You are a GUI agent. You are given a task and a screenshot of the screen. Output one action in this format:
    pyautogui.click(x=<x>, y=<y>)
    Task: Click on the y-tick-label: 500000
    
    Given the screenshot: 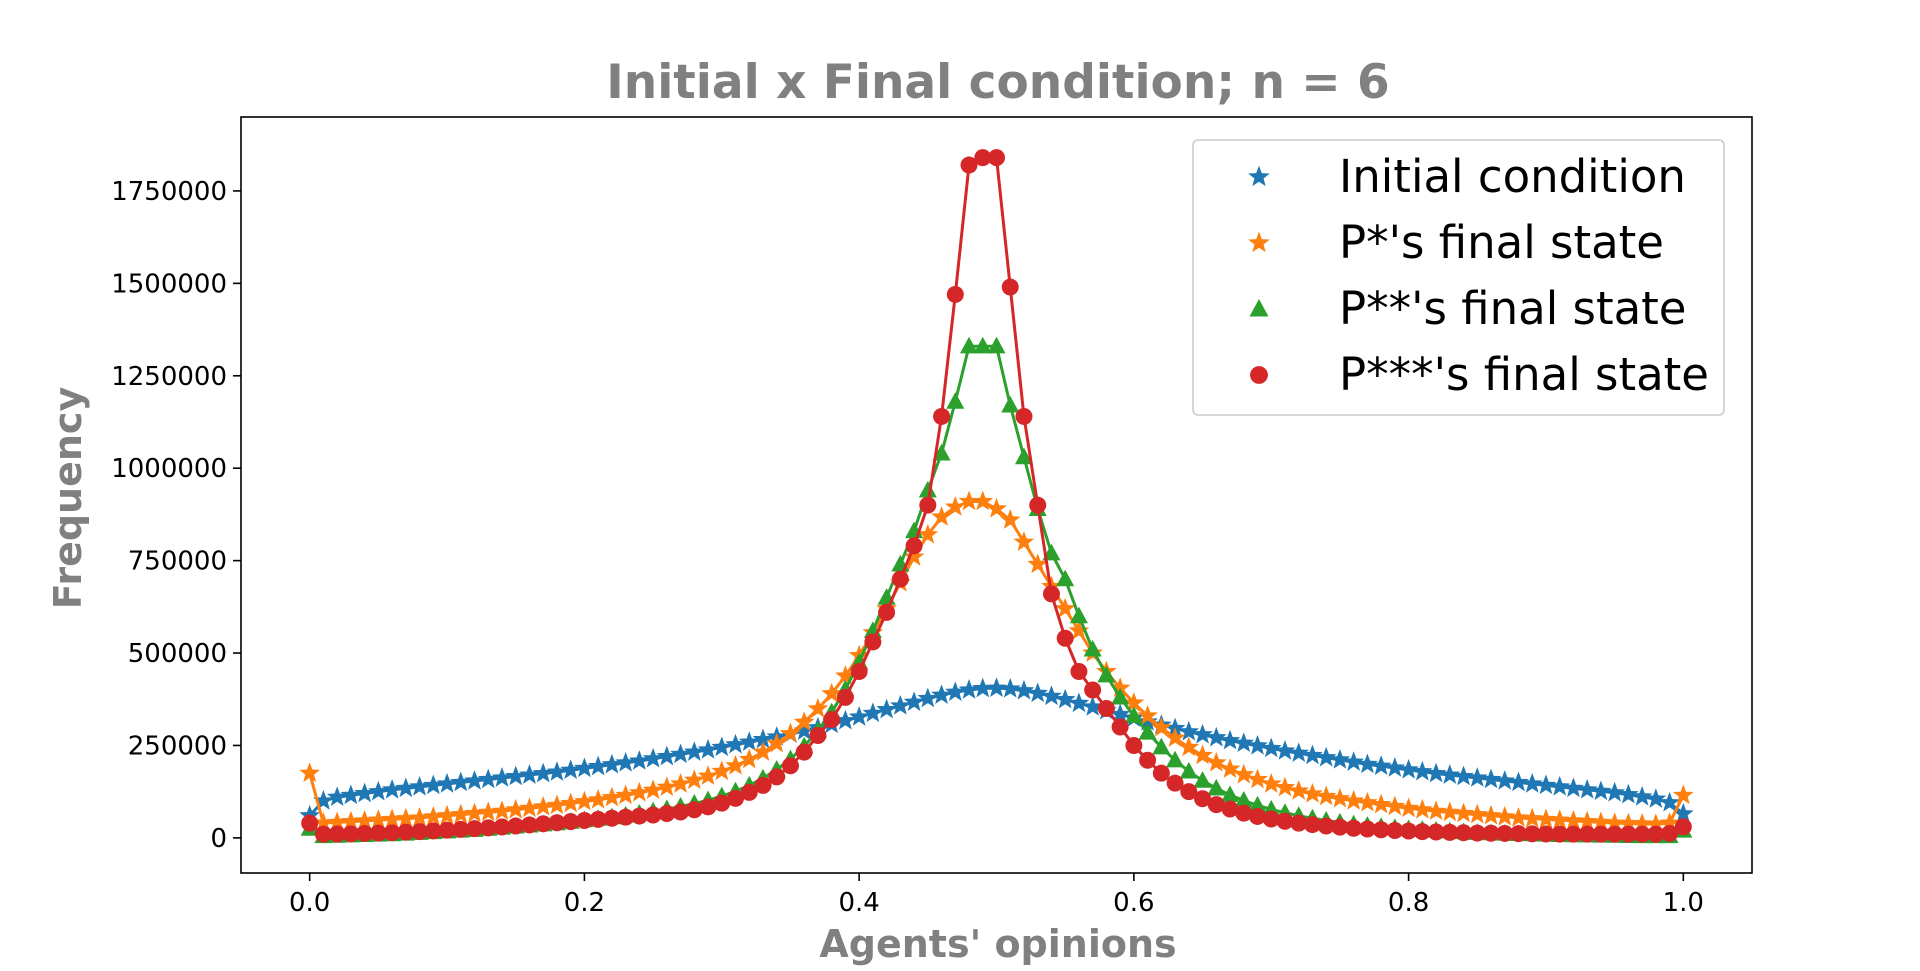 What is the action you would take?
    pyautogui.click(x=177, y=654)
    